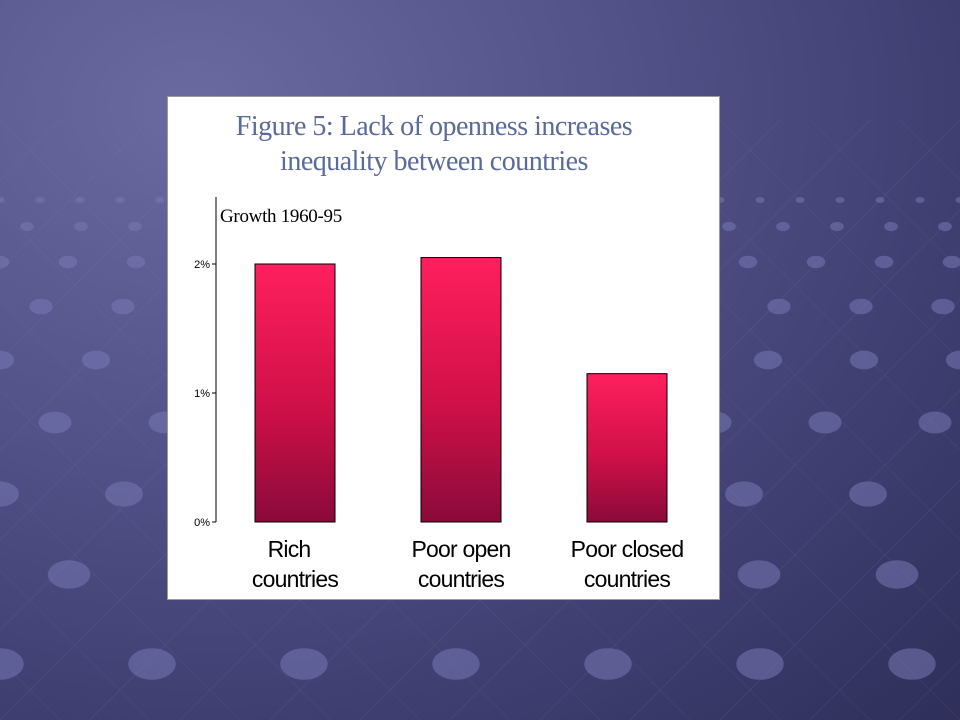  Describe the element at coordinates (434, 161) in the screenshot. I see `chart-title-line-2: inequality between countries` at that location.